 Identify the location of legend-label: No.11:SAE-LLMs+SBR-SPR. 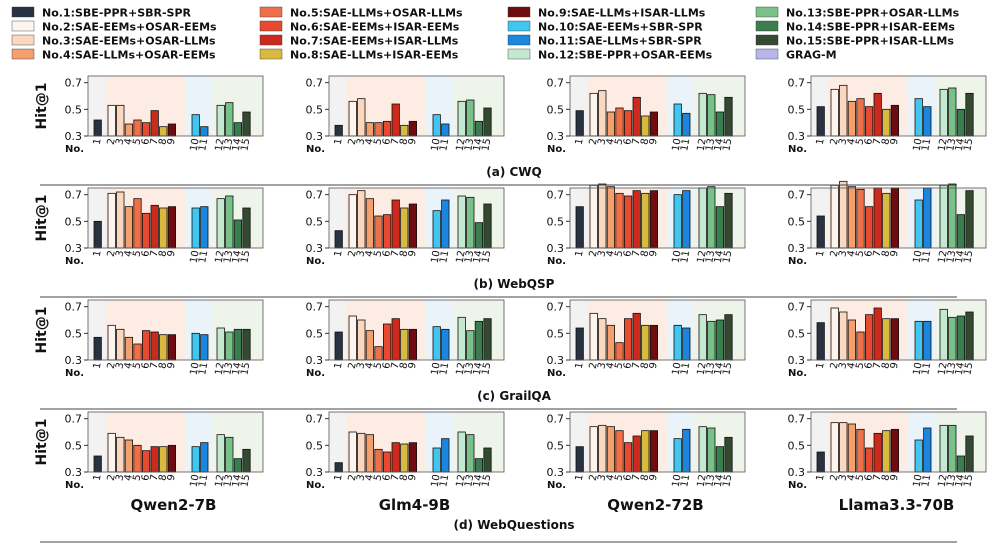
(620, 41).